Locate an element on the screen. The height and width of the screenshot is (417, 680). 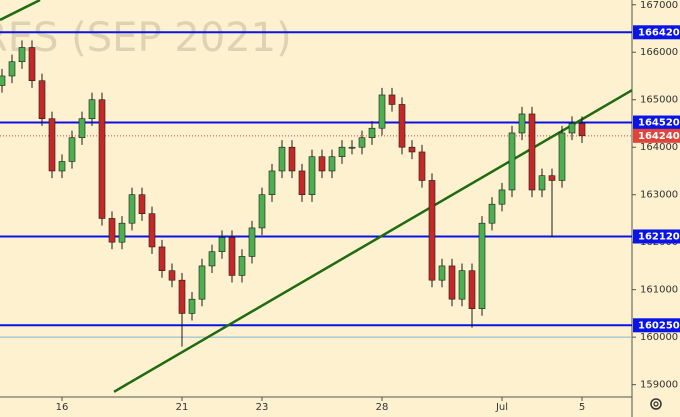
watermark: RES (SEP 2021) is located at coordinates (146, 38).